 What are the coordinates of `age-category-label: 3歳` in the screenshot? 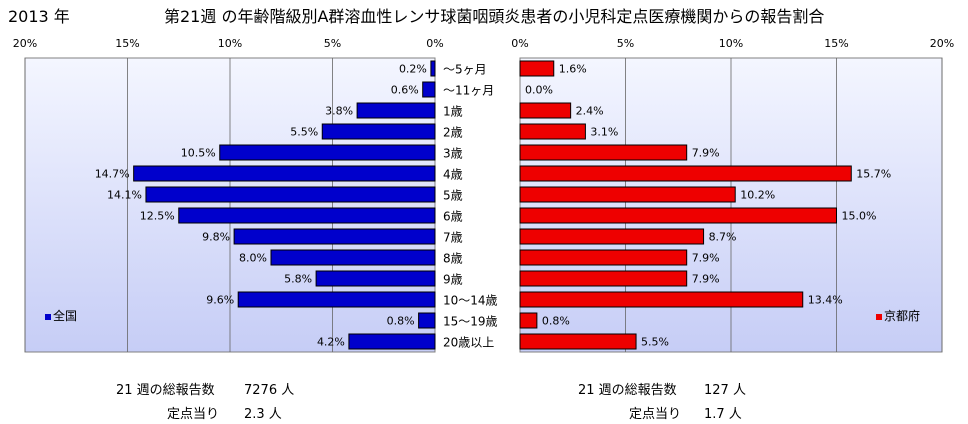 It's located at (453, 154).